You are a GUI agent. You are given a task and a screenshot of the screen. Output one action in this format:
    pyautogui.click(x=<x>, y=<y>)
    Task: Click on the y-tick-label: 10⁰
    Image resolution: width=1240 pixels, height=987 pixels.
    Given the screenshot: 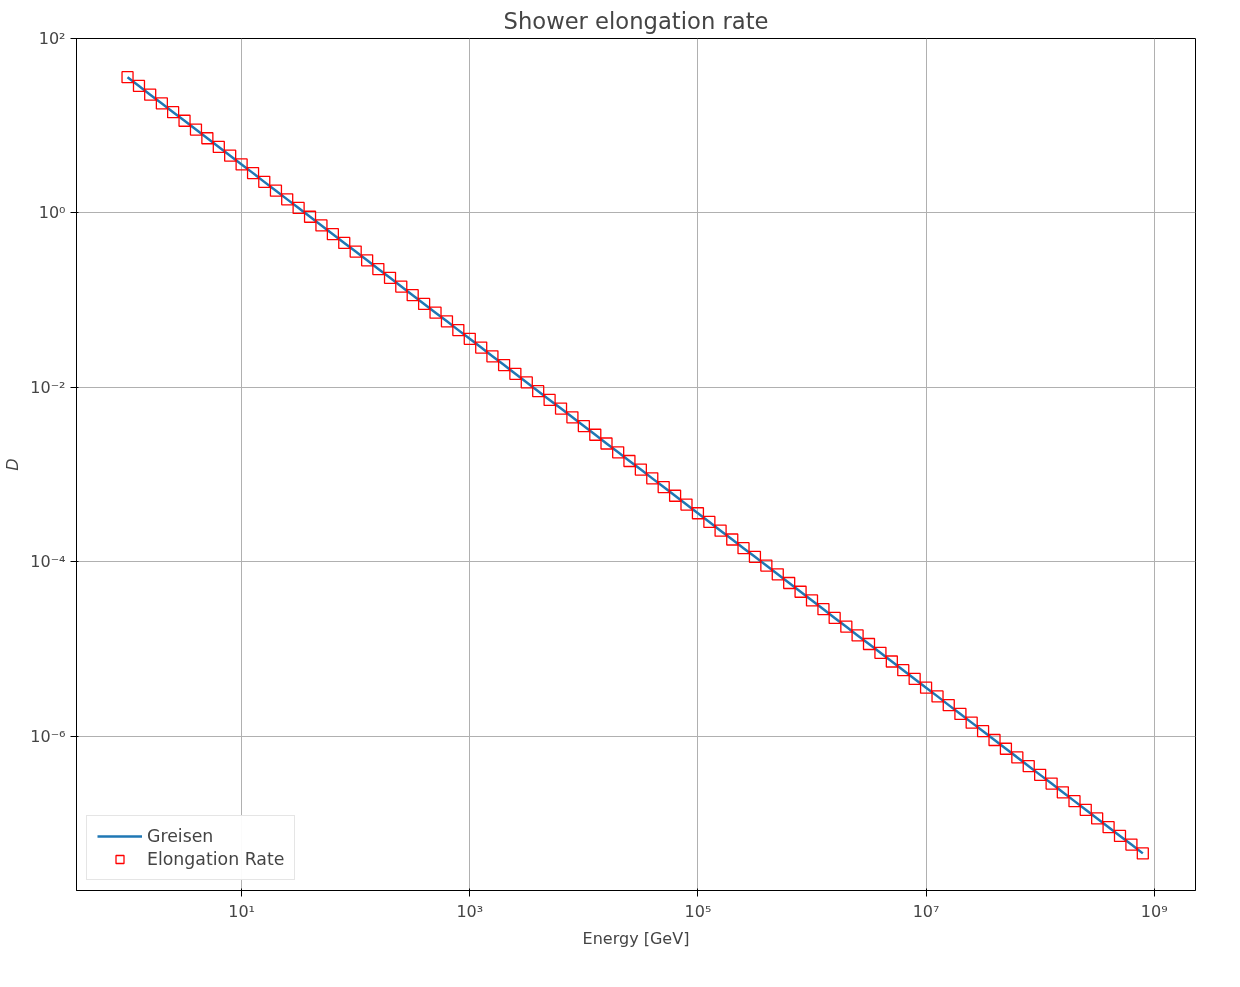 What is the action you would take?
    pyautogui.click(x=52, y=213)
    